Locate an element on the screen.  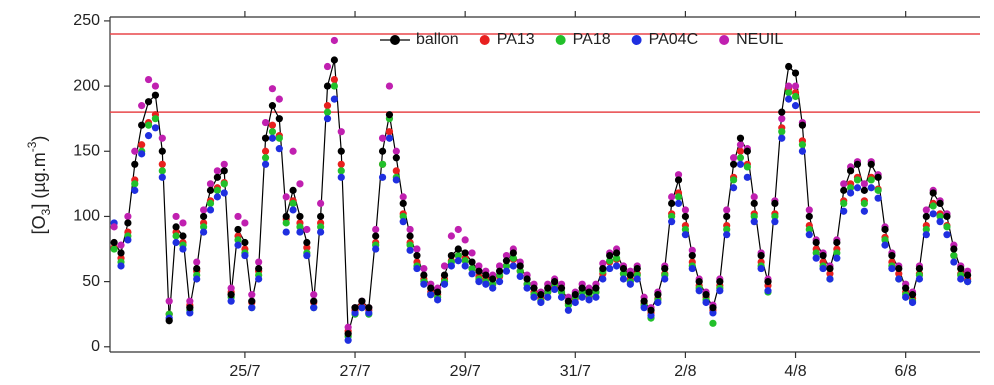
y-tick-label: 150 is located at coordinates (86, 150).